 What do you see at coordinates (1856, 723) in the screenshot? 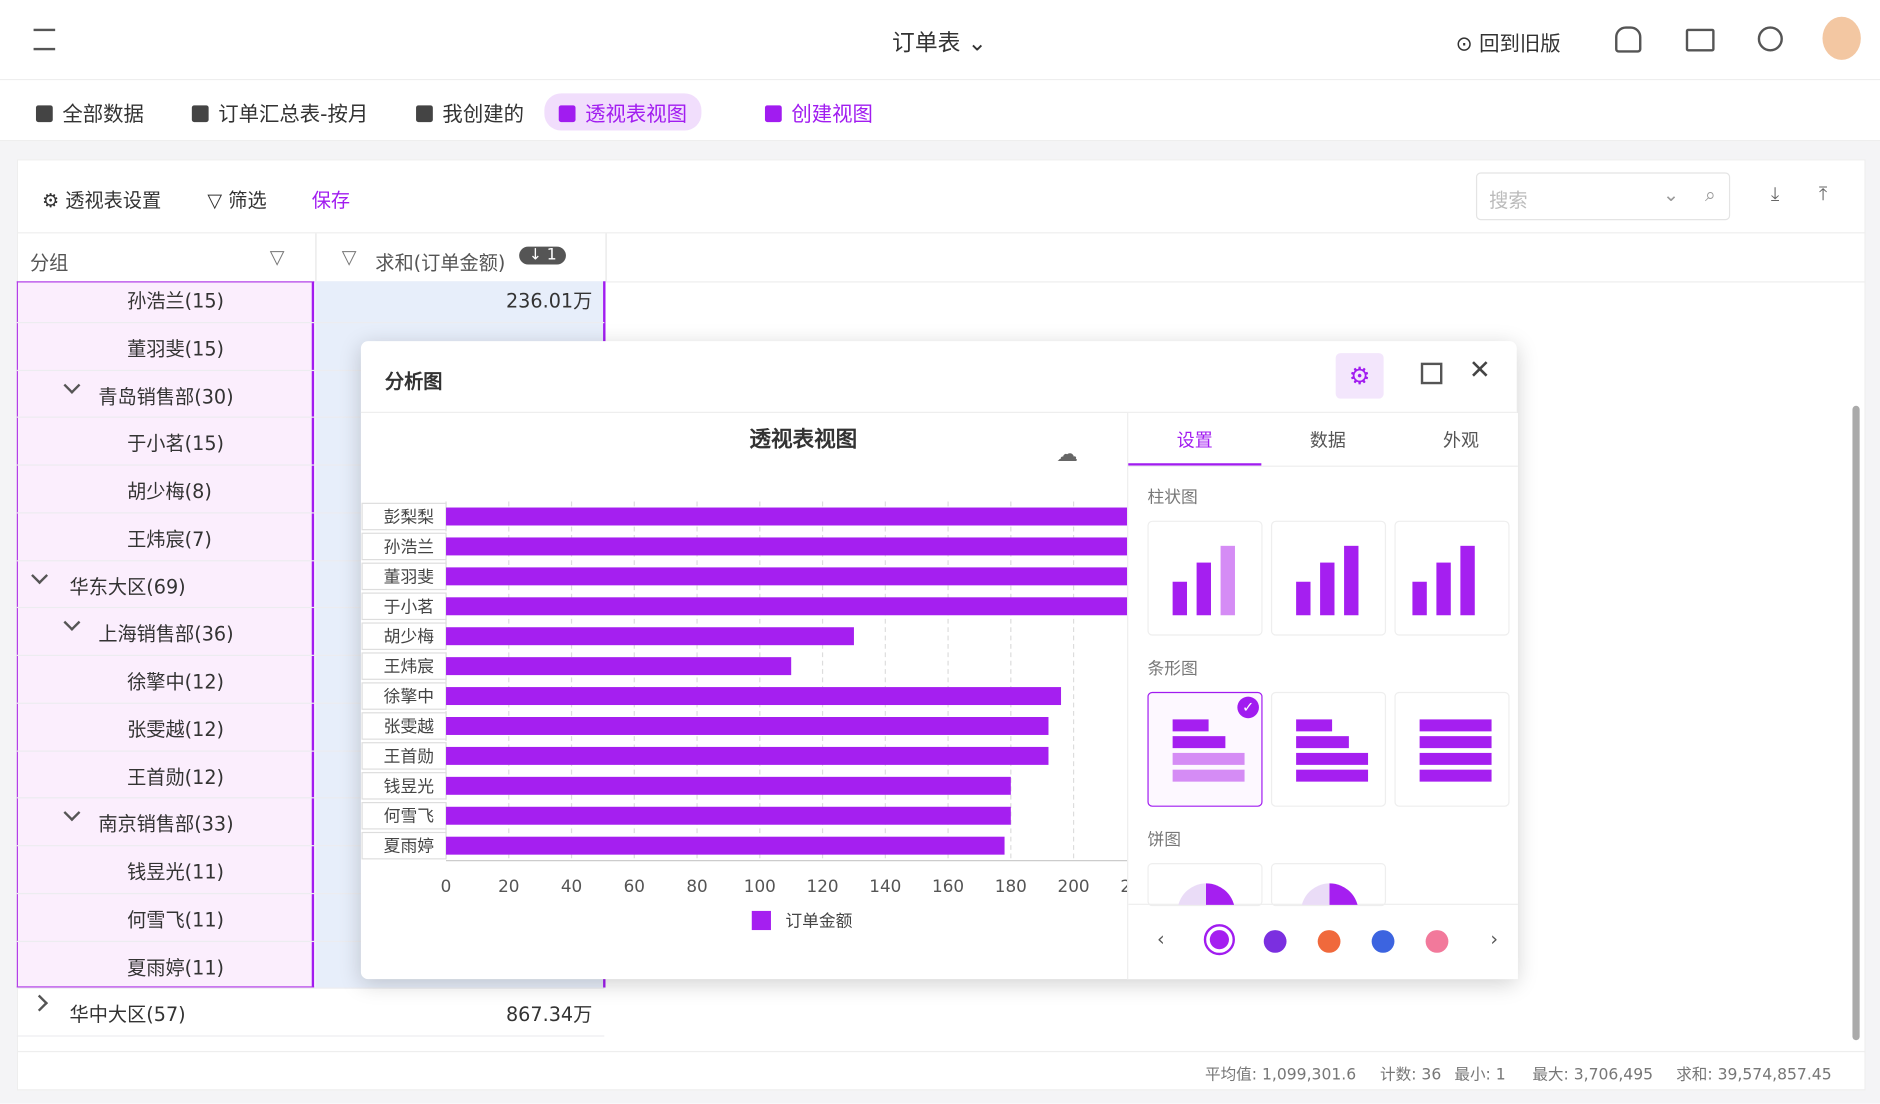
I see `scrollbar` at bounding box center [1856, 723].